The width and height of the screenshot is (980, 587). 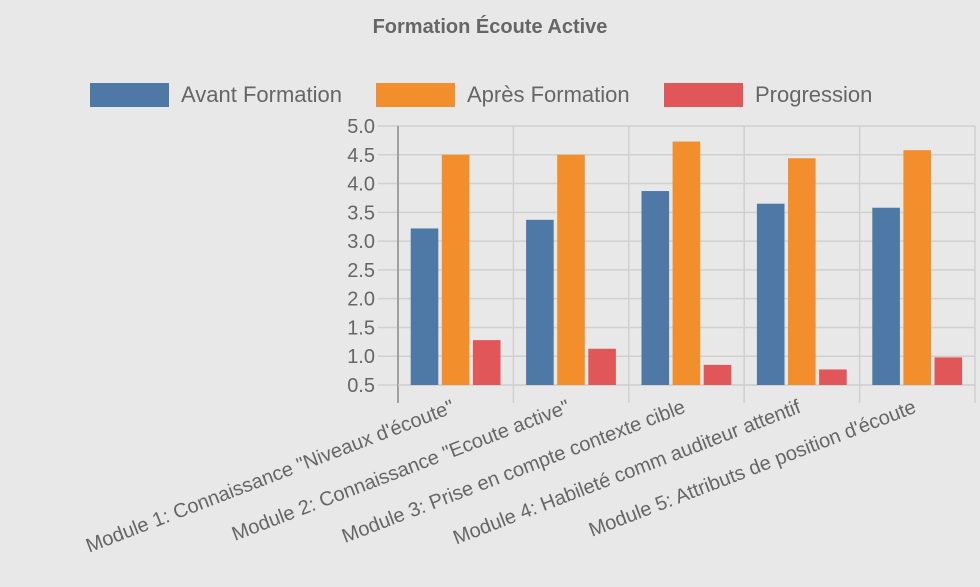 I want to click on y-tick-label: 2.5, so click(x=361, y=271).